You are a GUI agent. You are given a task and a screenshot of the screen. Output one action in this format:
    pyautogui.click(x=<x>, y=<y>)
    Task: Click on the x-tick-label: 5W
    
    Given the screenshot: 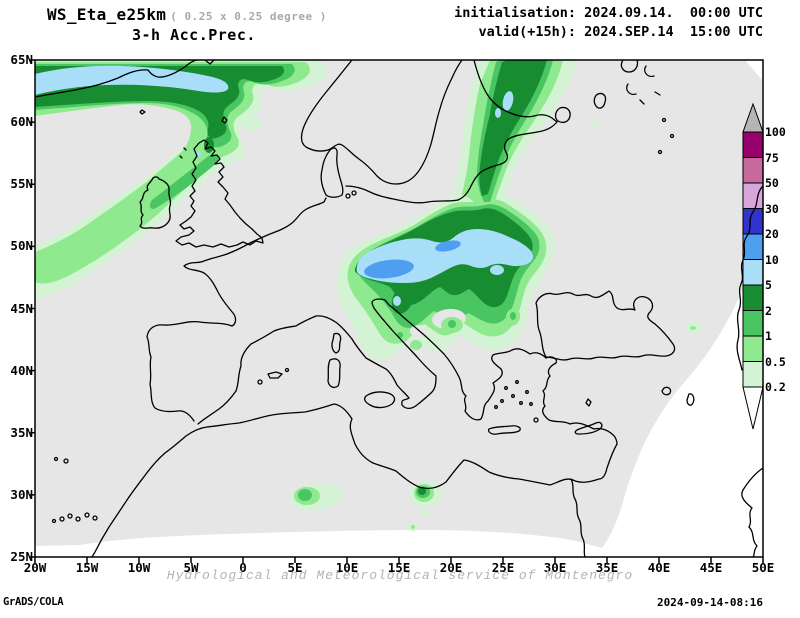 What is the action you would take?
    pyautogui.click(x=191, y=567)
    